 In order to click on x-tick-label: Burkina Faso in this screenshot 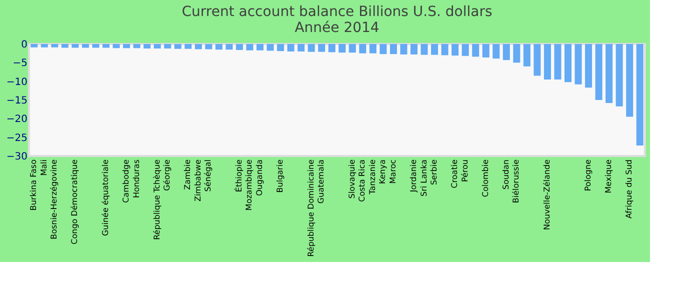, I will do `click(33, 185)`.